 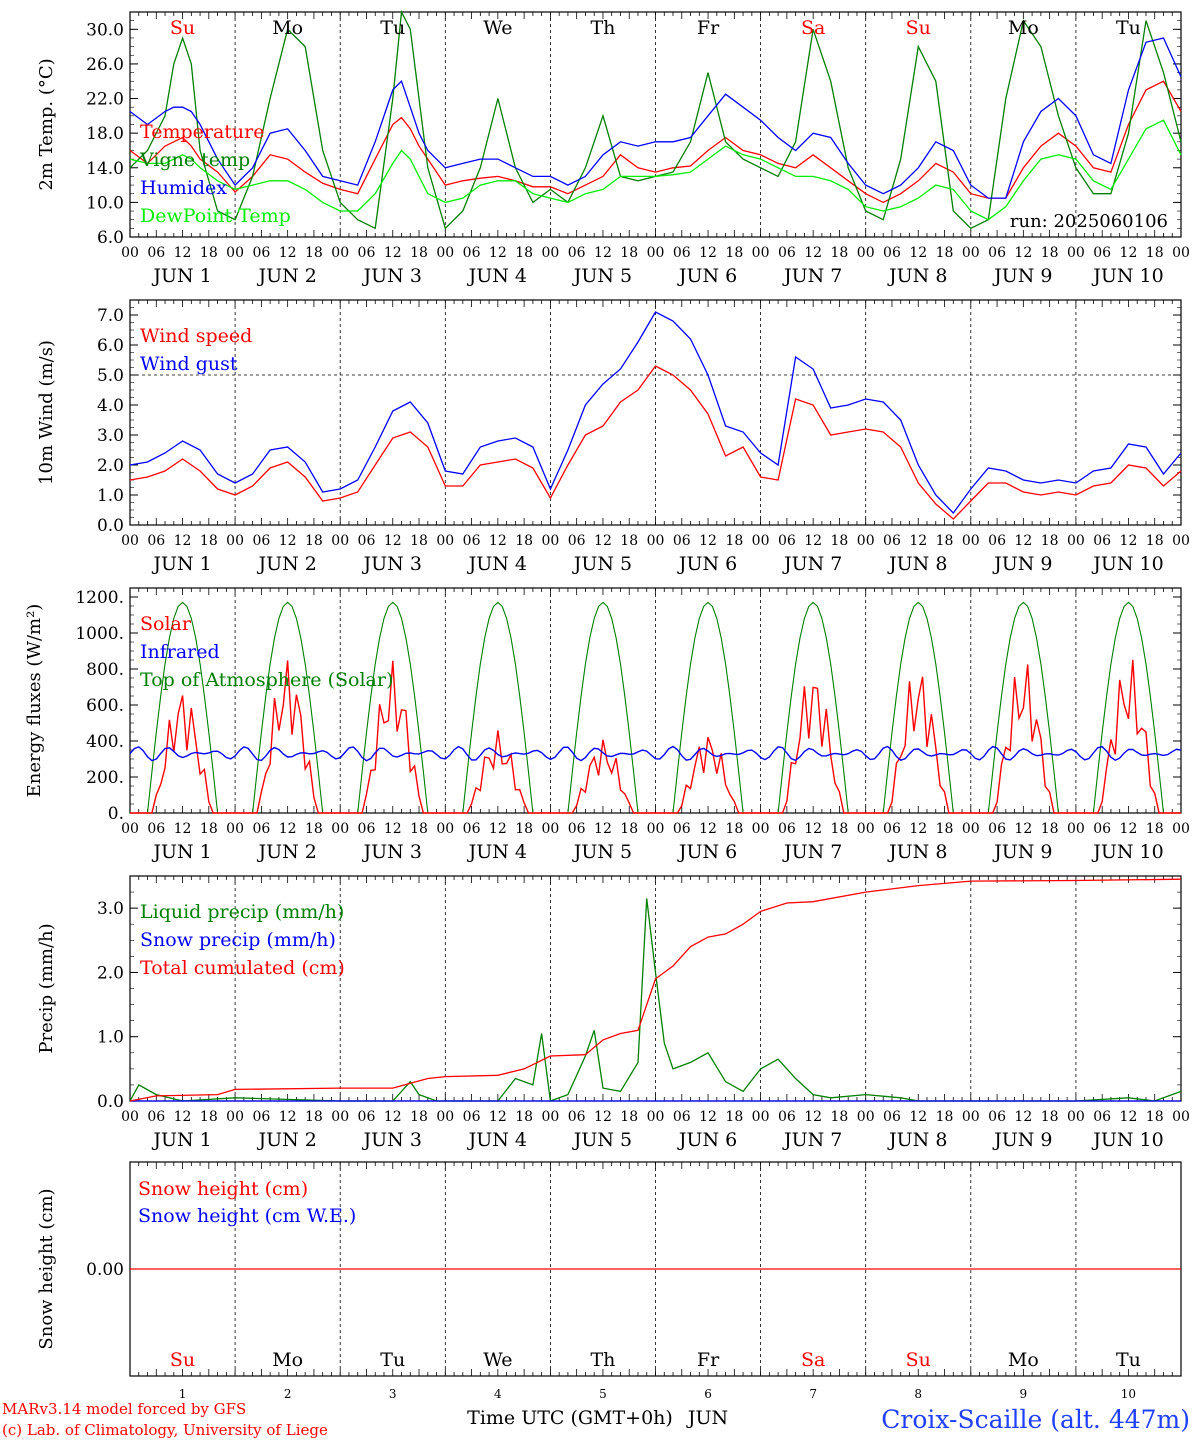 I want to click on weekday-label: Th, so click(x=602, y=28).